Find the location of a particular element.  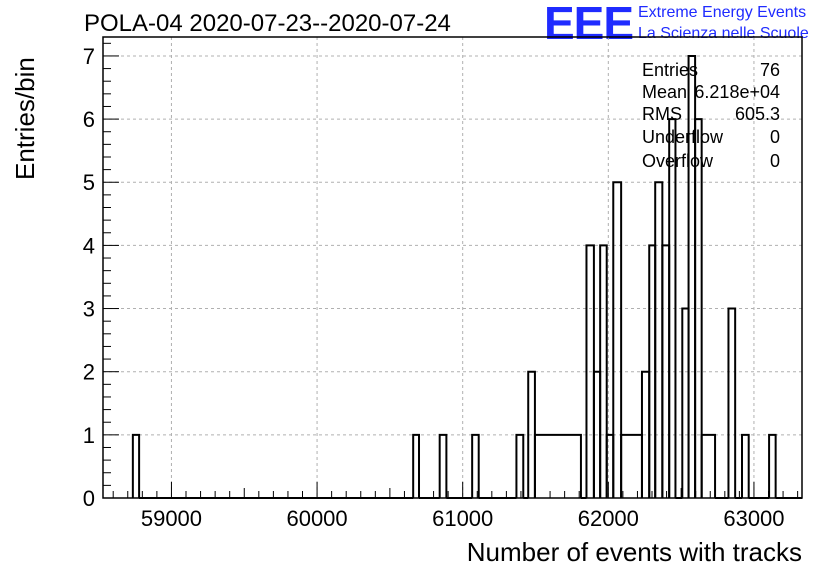

y-tick-label: 4 is located at coordinates (89, 245).